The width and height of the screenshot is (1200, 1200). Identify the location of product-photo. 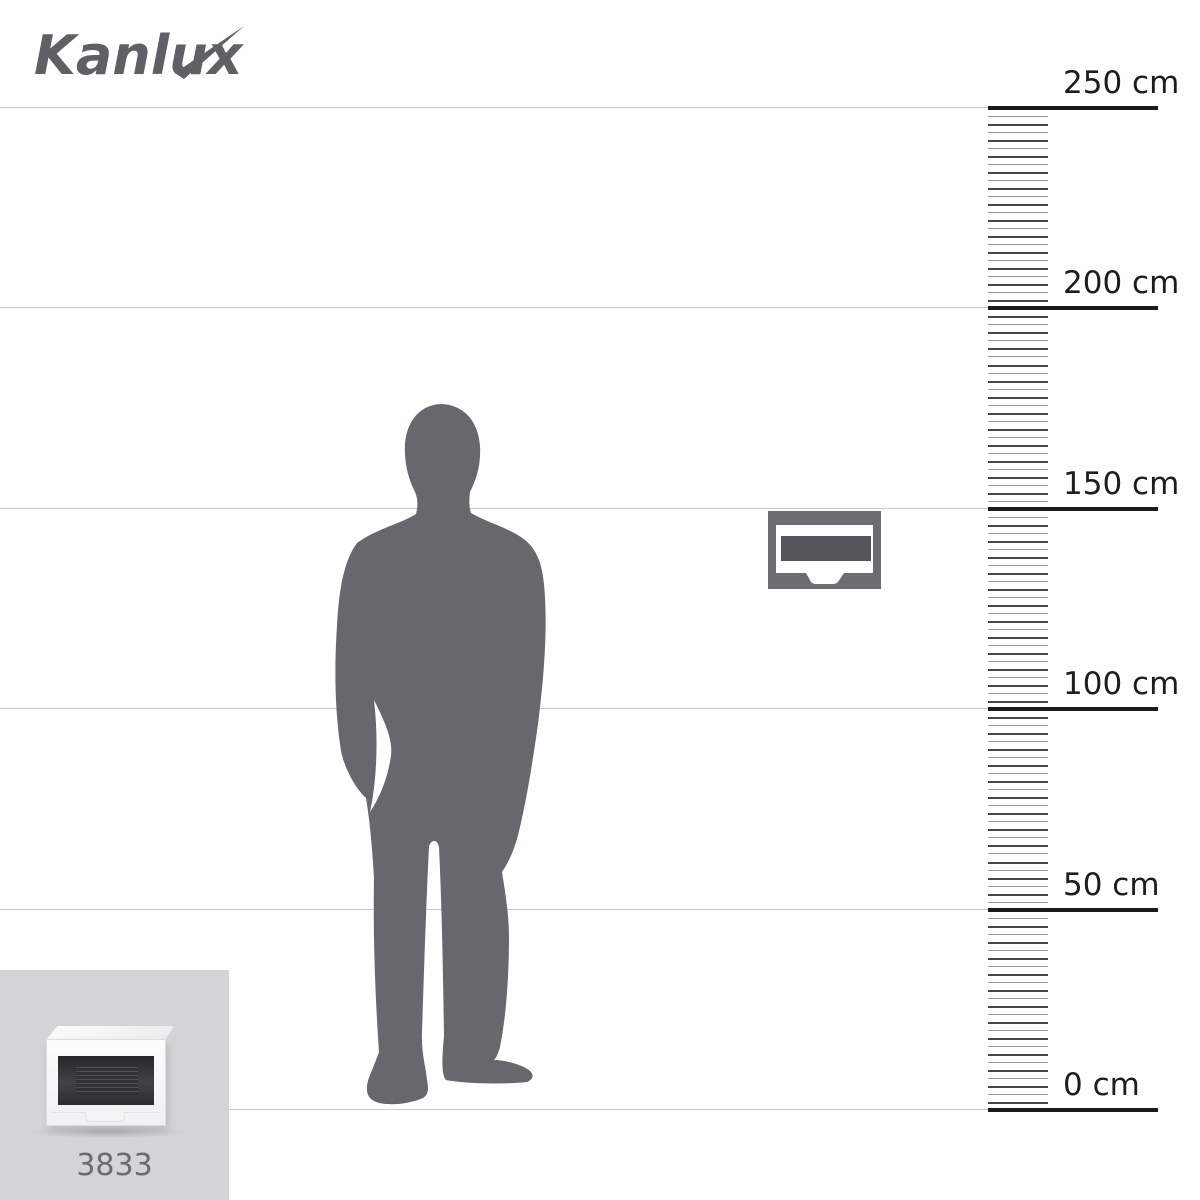
(106, 1082).